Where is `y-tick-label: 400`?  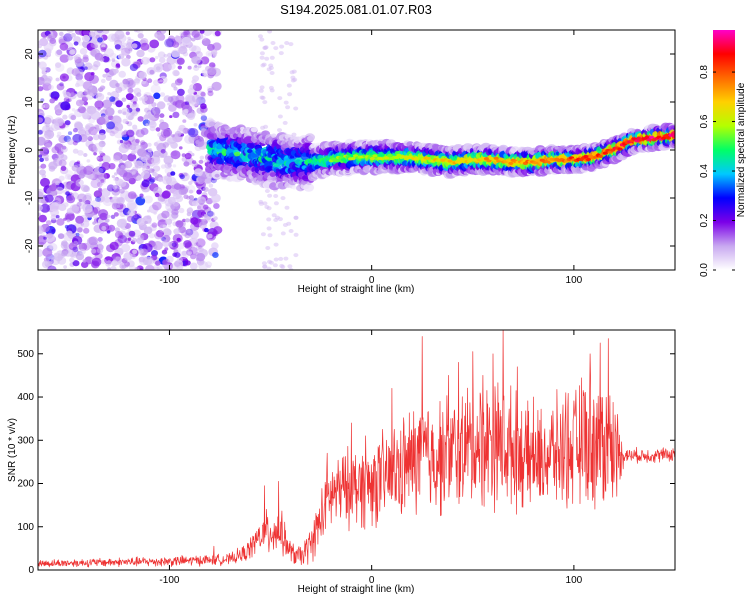
y-tick-label: 400 is located at coordinates (25, 397).